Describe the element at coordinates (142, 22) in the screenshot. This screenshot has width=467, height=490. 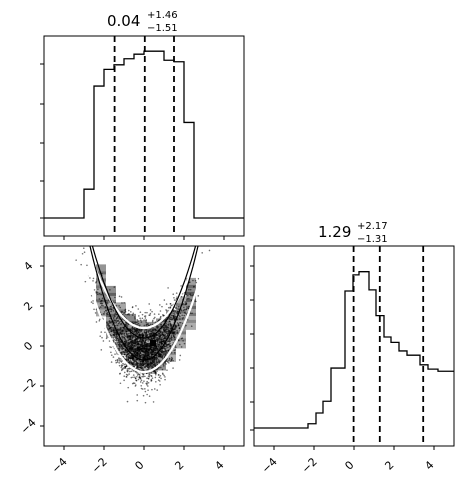
I see `top-hist-title: 0.04 +1.46 −1.51` at that location.